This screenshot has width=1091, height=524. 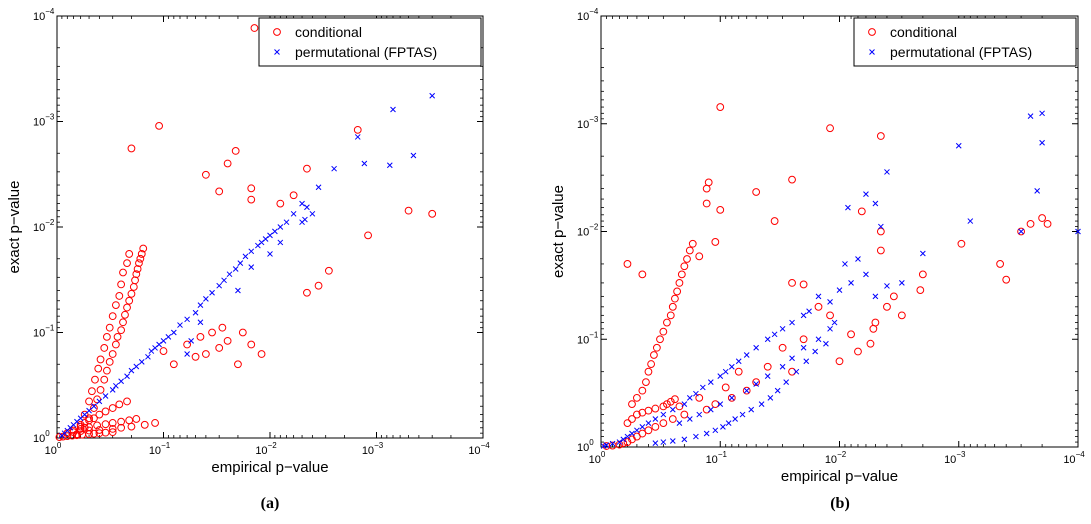 I want to click on x-tick-label: 10⁻⁴, so click(x=1074, y=458).